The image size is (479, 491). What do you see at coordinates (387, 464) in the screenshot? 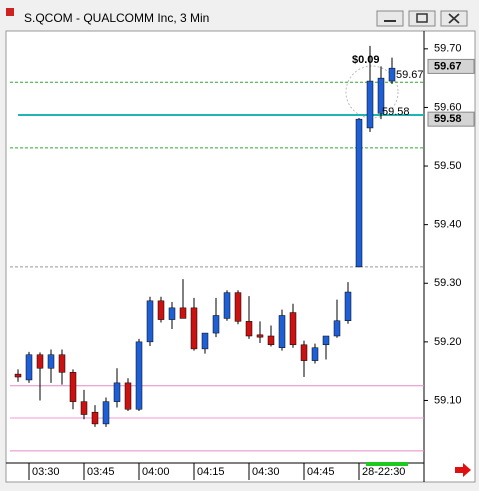
I see `session-bar` at bounding box center [387, 464].